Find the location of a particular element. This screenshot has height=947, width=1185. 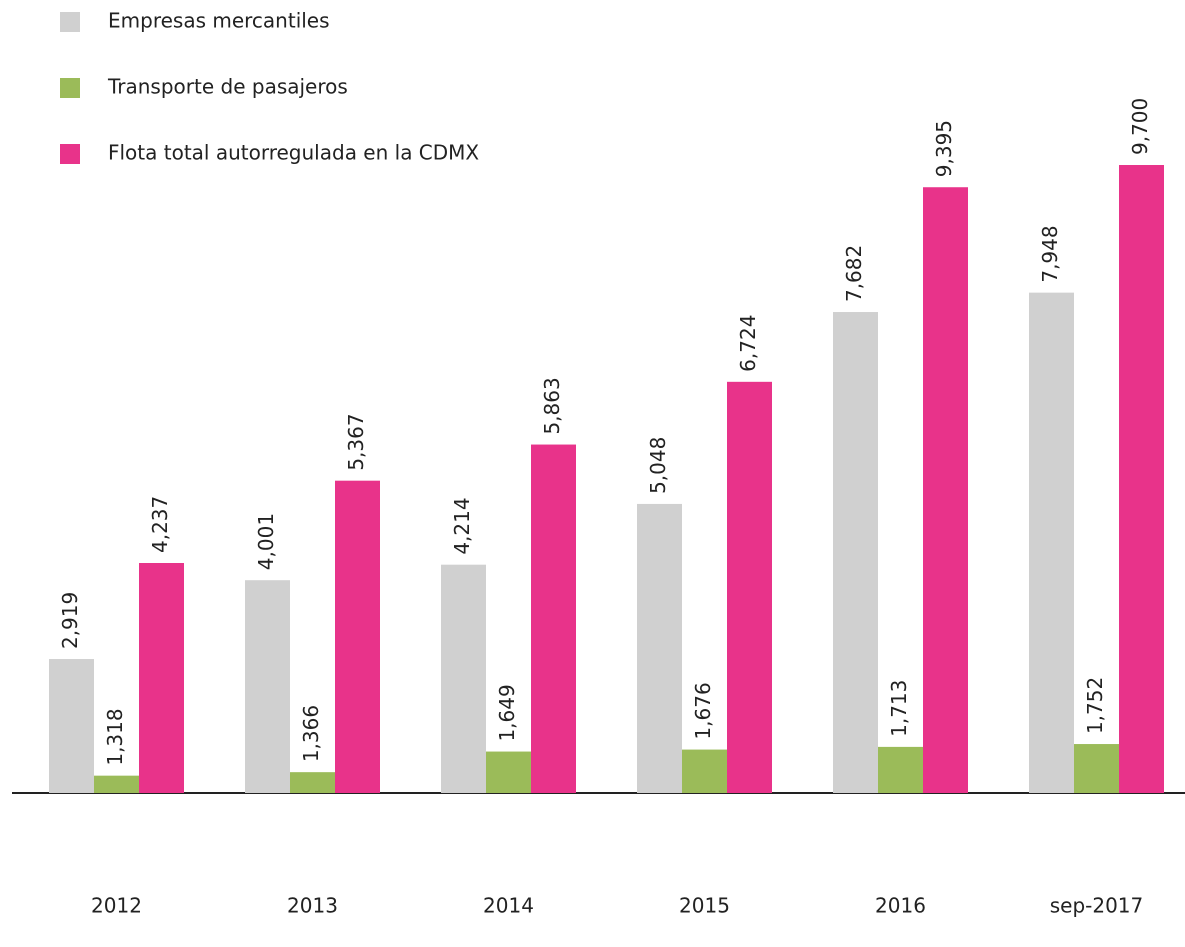

data-label: 7,682 is located at coordinates (854, 273).